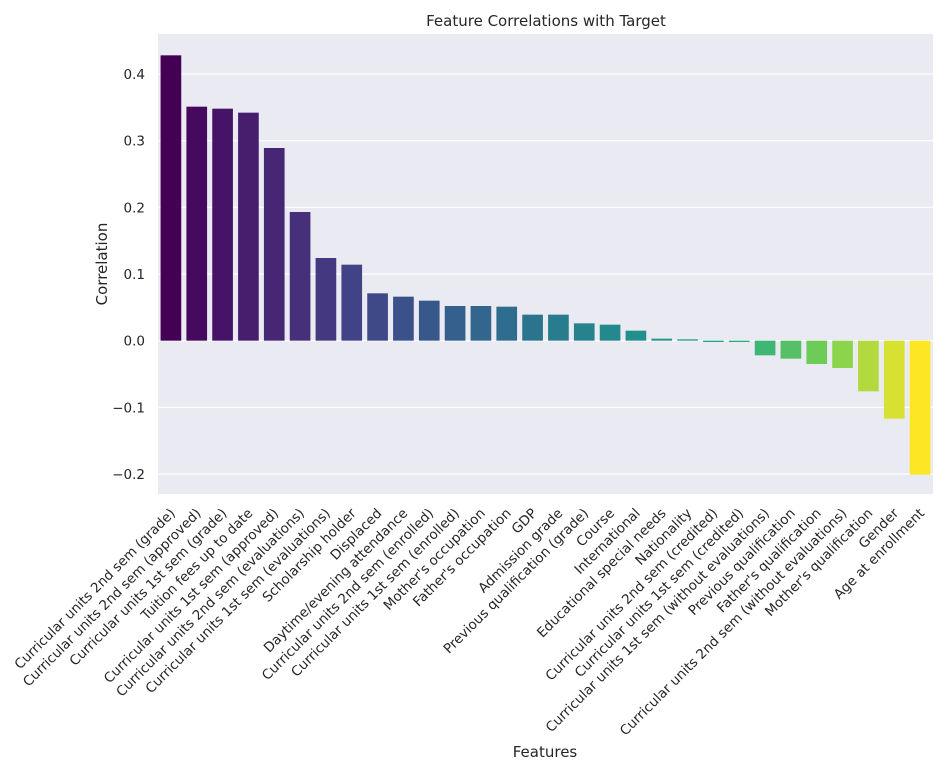  I want to click on y-tick-label: −0.1, so click(128, 408).